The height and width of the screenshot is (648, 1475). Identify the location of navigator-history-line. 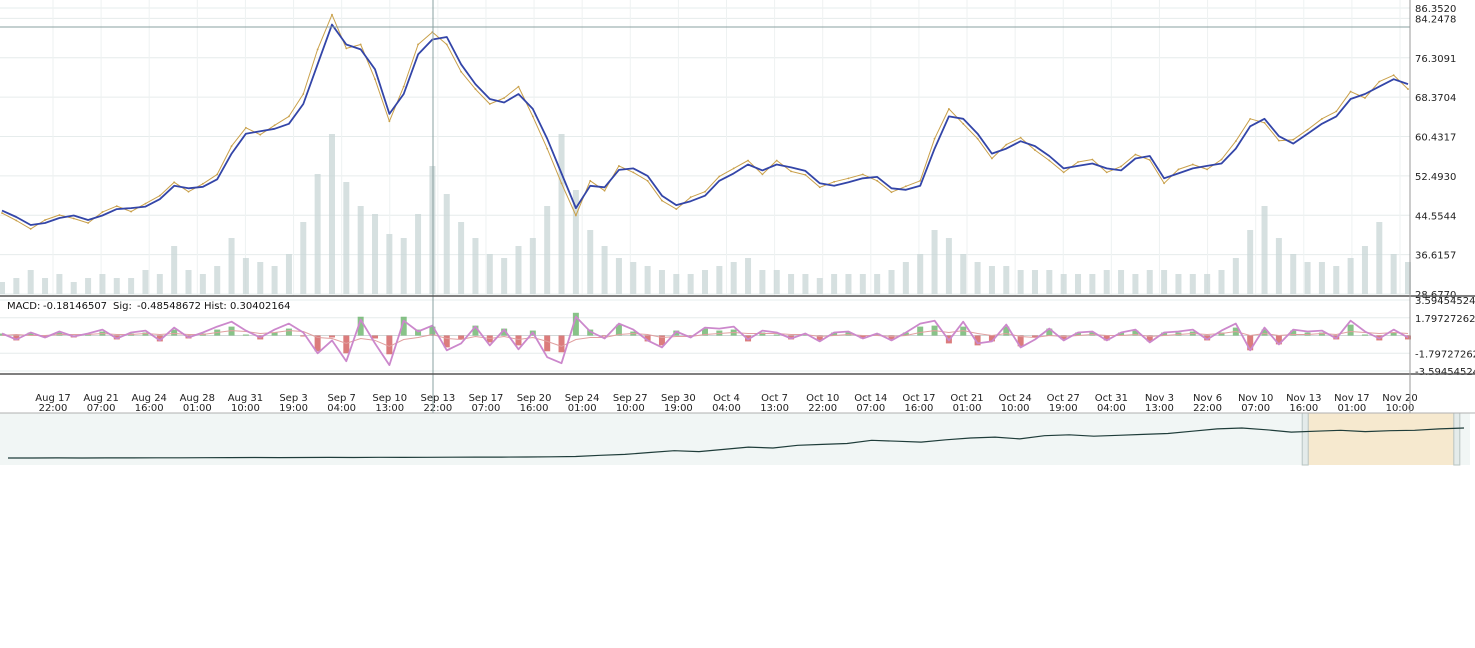
(736, 443).